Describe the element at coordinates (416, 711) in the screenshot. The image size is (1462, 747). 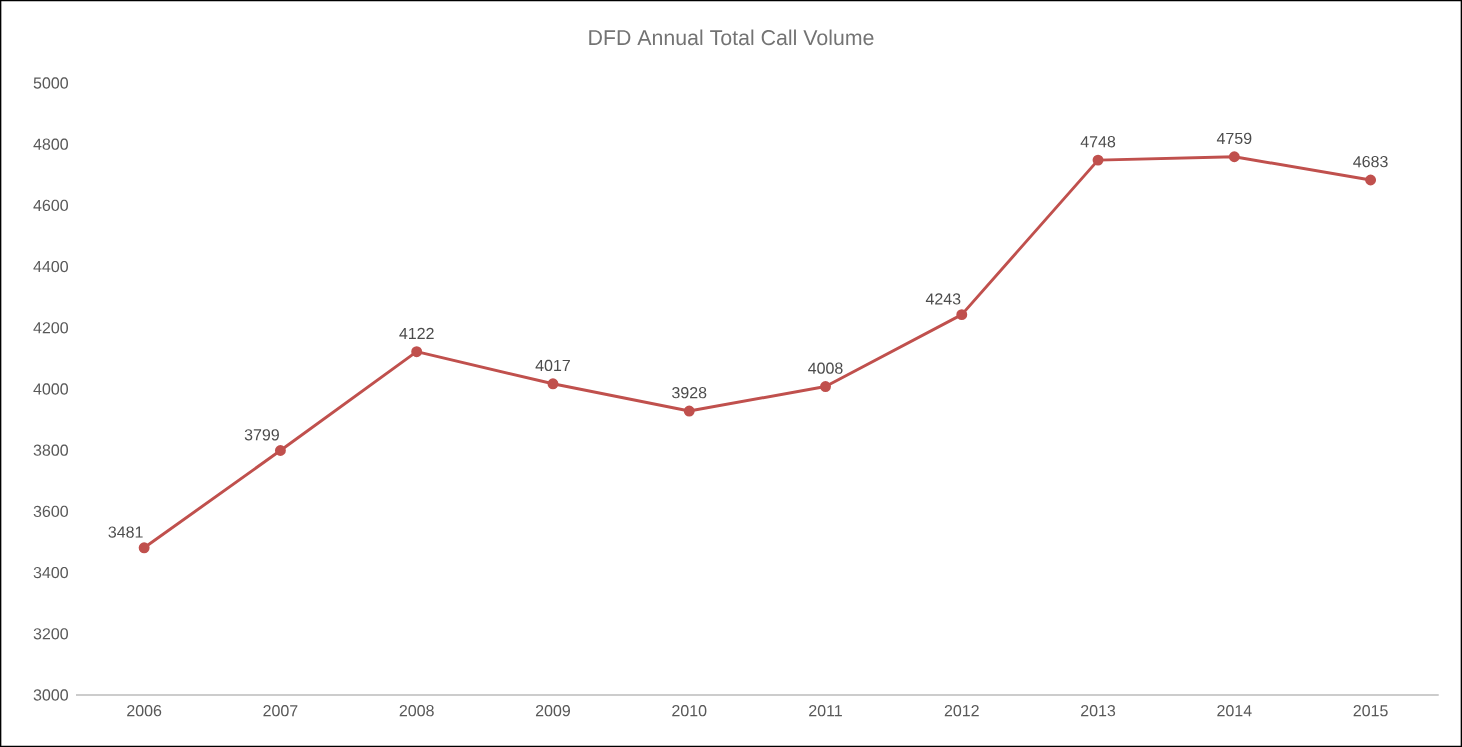
I see `x-tick-label: 2008` at that location.